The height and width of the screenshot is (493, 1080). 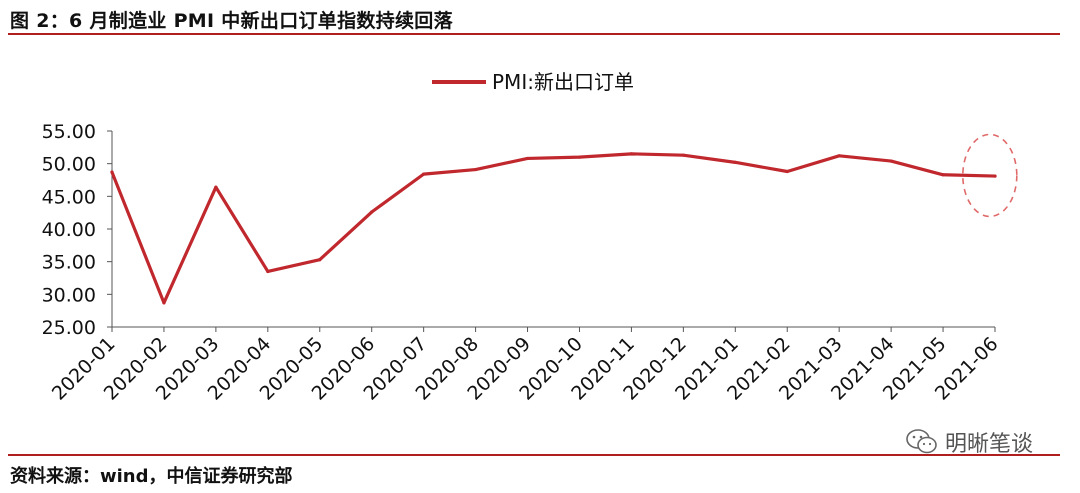 I want to click on y-tick-label: 35.00, so click(x=69, y=263).